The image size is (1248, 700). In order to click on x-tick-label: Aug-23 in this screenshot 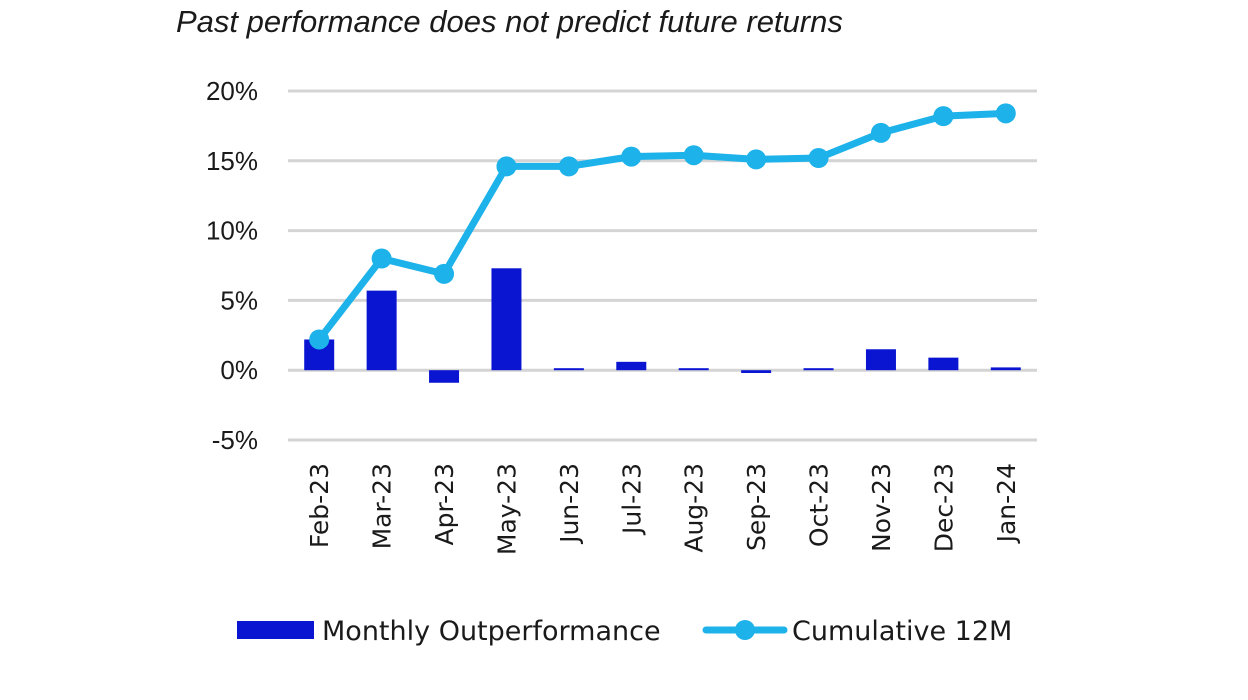, I will do `click(694, 508)`.